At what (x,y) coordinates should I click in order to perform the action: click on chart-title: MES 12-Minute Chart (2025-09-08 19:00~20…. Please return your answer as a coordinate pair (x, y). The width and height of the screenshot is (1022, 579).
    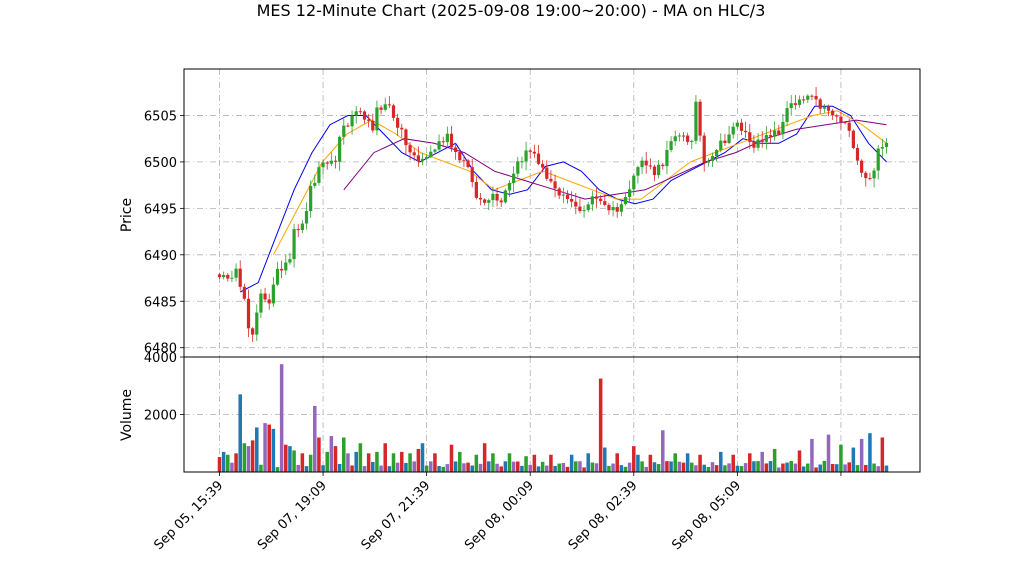
    Looking at the image, I should click on (511, 10).